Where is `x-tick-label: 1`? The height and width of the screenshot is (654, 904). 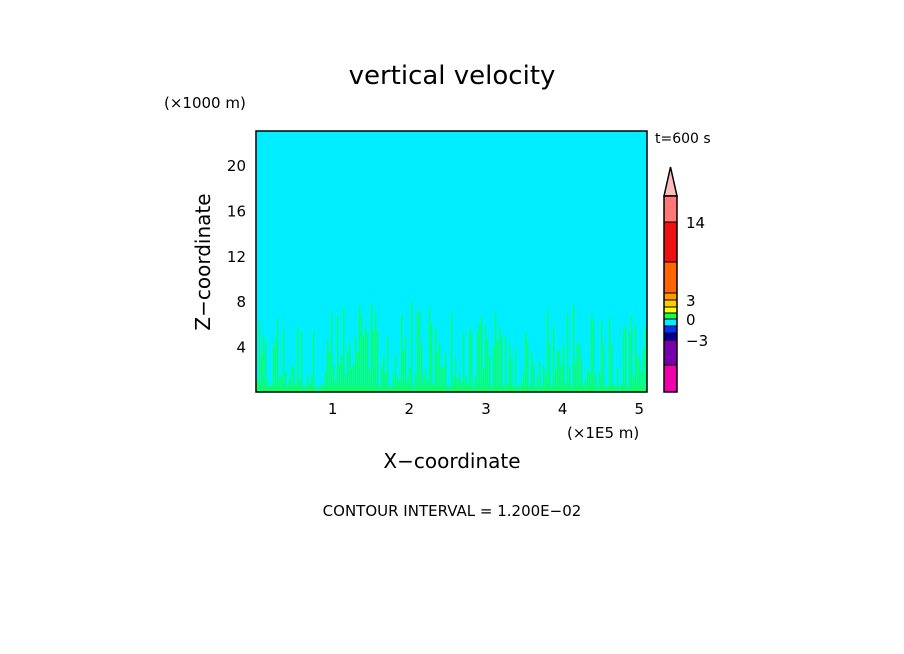
x-tick-label: 1 is located at coordinates (333, 409).